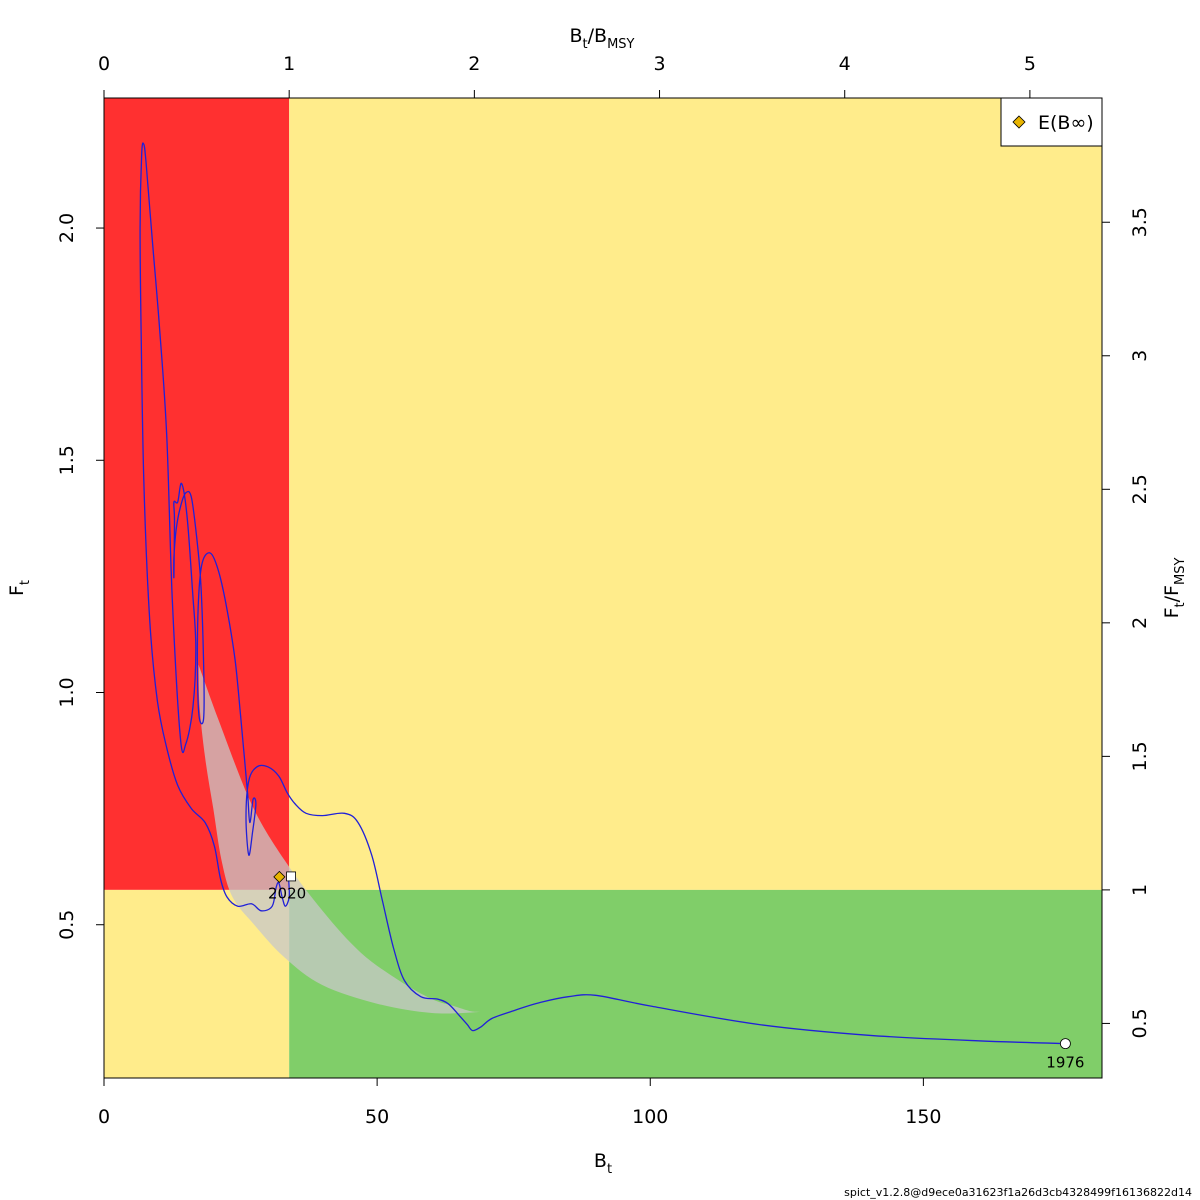  Describe the element at coordinates (1065, 1063) in the screenshot. I see `start-year-label: 1976` at that location.